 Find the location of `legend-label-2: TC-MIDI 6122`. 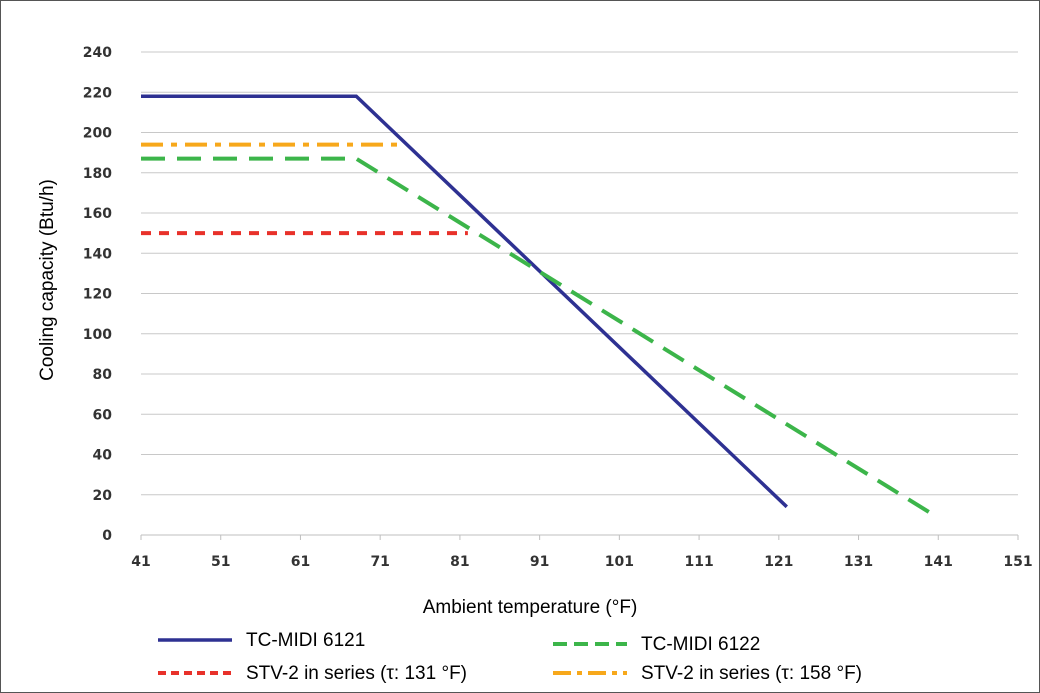

legend-label-2: TC-MIDI 6122 is located at coordinates (700, 644).